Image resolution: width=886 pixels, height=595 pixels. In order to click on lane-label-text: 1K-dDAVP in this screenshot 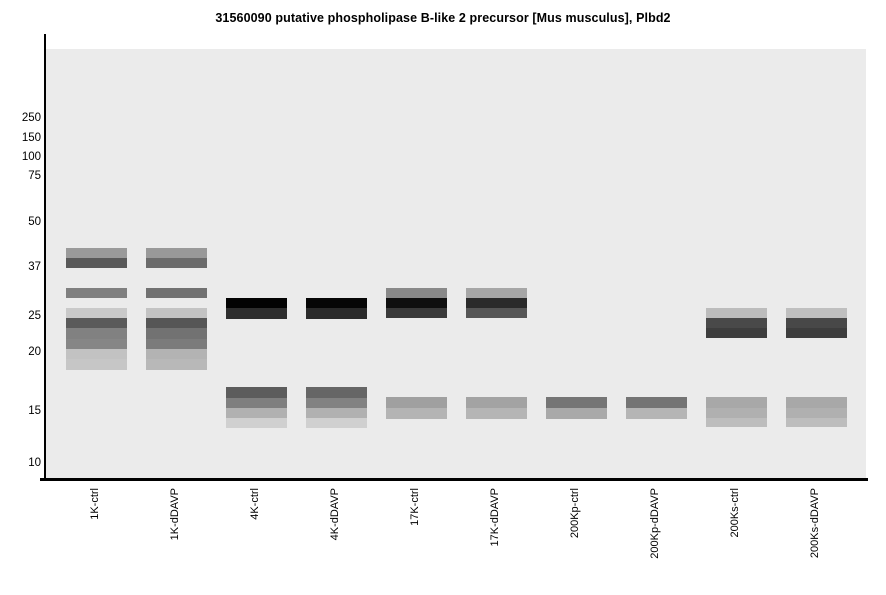, I will do `click(175, 514)`.